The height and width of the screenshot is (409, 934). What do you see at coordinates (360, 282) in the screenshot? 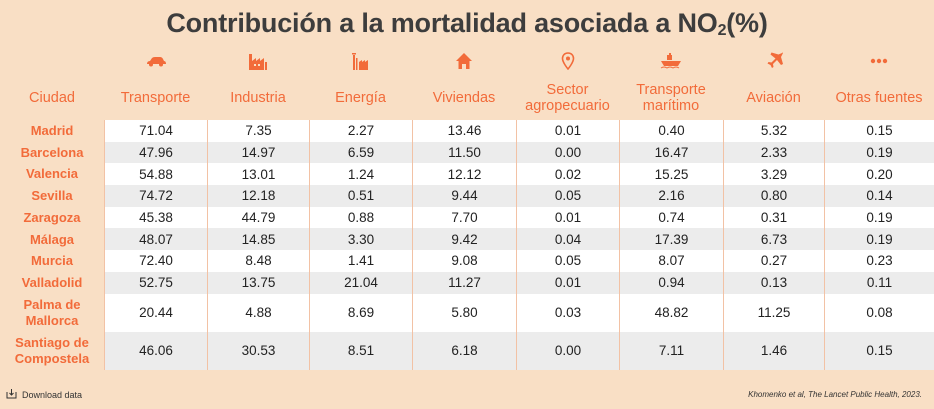
I see `table-cell: 21.04` at bounding box center [360, 282].